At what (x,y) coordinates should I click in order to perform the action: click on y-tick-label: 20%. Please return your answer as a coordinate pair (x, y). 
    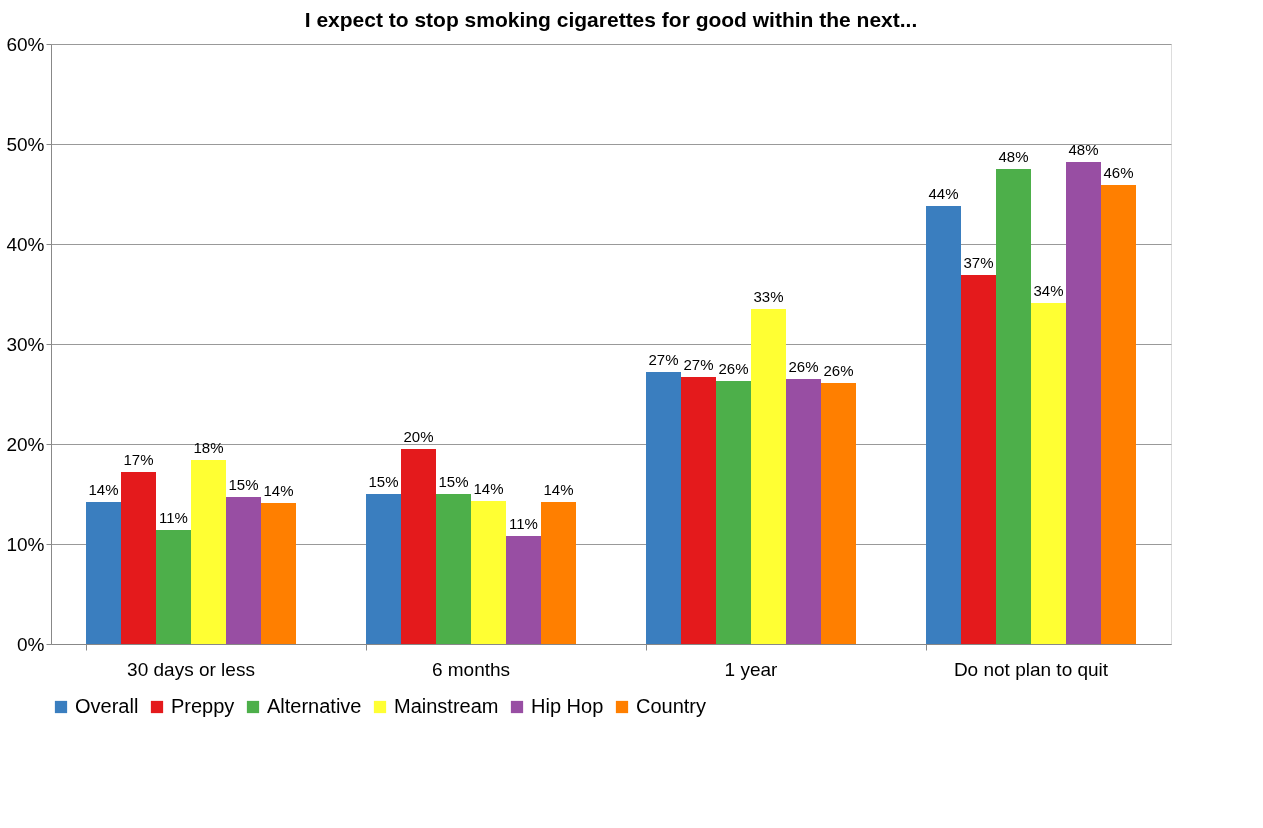
    Looking at the image, I should click on (25, 444).